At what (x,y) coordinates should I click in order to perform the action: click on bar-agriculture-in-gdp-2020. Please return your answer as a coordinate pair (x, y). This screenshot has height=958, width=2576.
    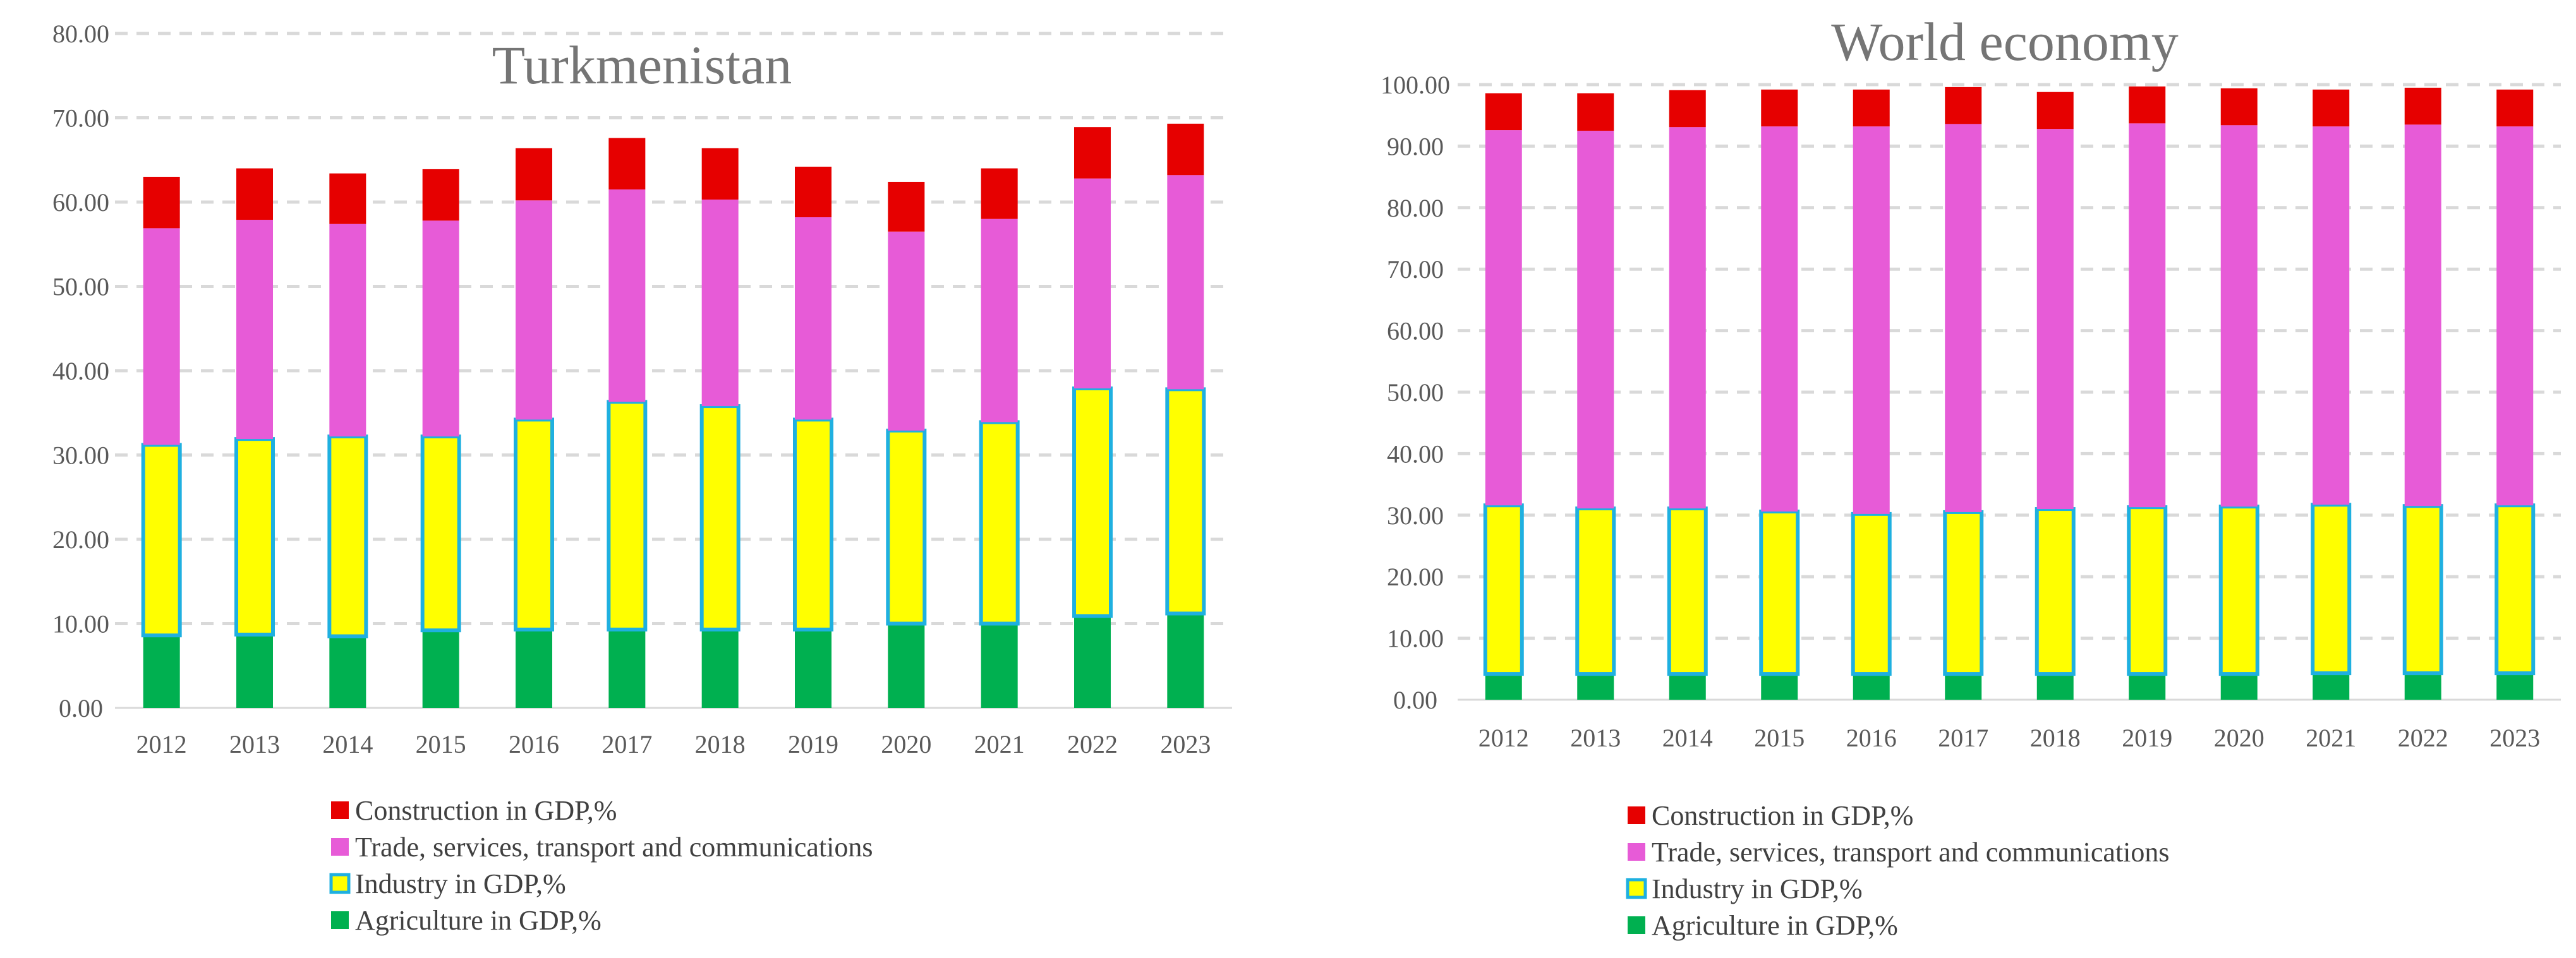
    Looking at the image, I should click on (906, 665).